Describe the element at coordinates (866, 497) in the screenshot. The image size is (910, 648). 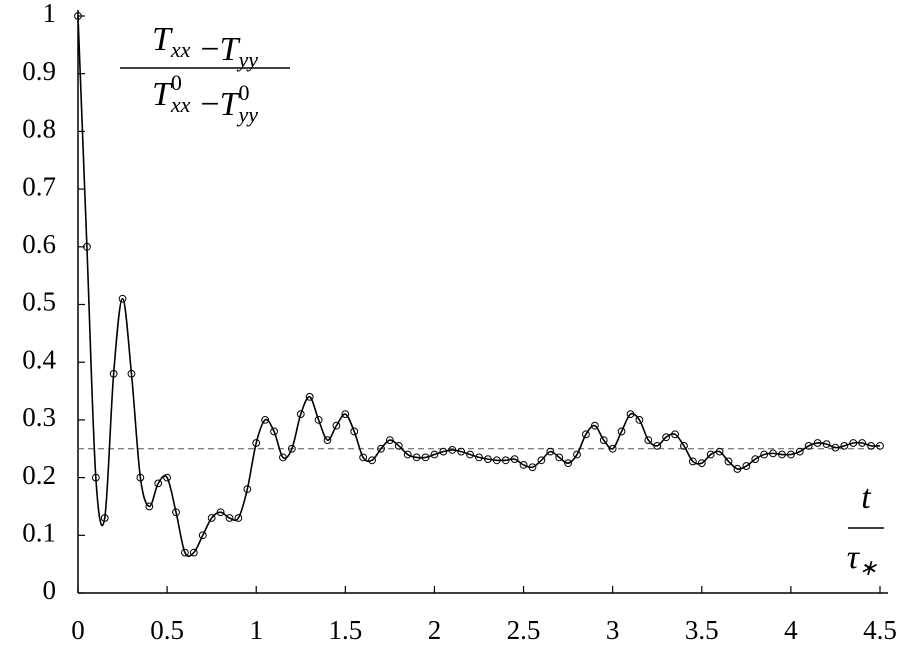
I see `x-label-numerator: t` at that location.